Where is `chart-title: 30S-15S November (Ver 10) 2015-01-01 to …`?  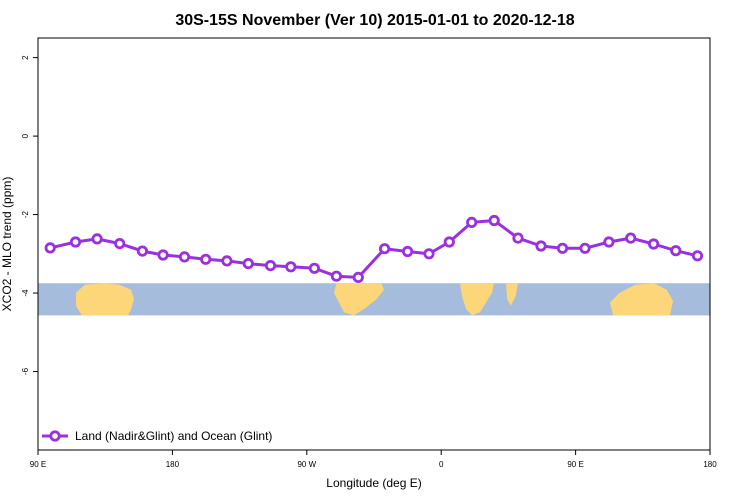 chart-title: 30S-15S November (Ver 10) 2015-01-01 to … is located at coordinates (374, 20).